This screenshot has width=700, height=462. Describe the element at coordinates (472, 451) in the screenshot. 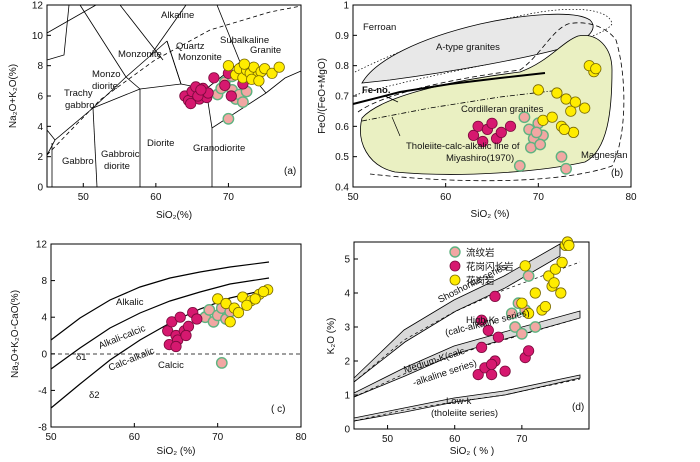

I see `panel-d-xlabel: SiO₂ ( % )` at that location.